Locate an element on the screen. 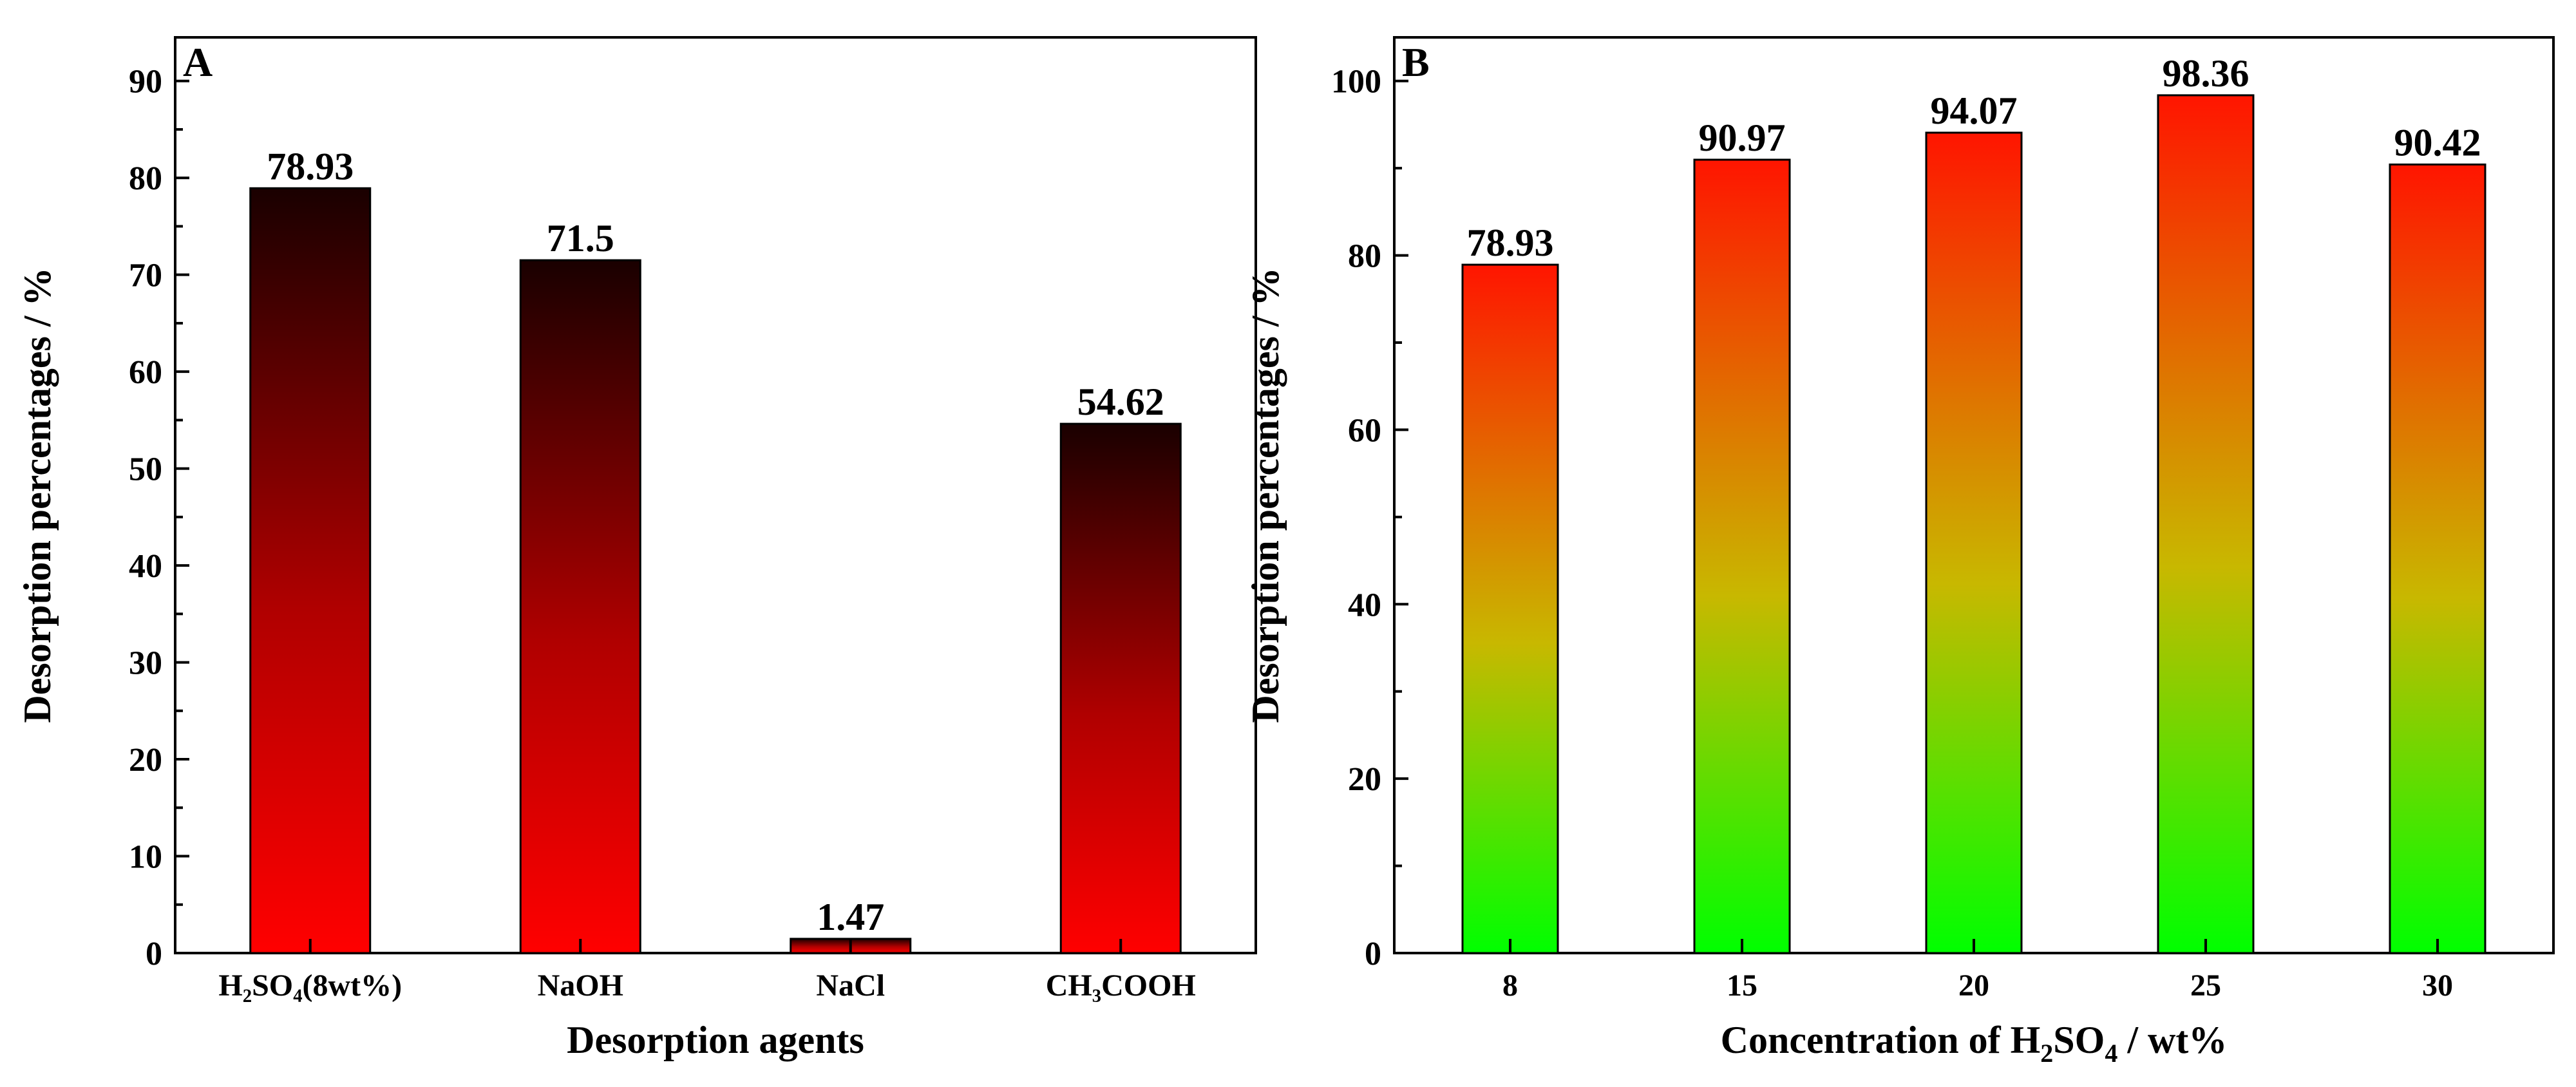 This screenshot has width=2576, height=1087. panel-a-x-tick-label: NaCl is located at coordinates (850, 986).